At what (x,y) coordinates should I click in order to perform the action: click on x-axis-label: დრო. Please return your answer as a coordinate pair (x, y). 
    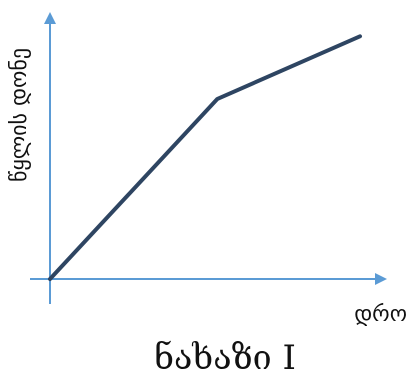
    Looking at the image, I should click on (380, 314).